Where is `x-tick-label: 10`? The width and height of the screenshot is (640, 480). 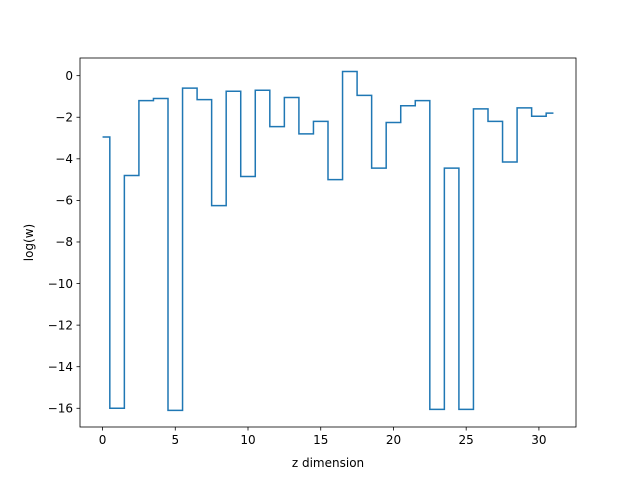
x-tick-label: 10 is located at coordinates (247, 440).